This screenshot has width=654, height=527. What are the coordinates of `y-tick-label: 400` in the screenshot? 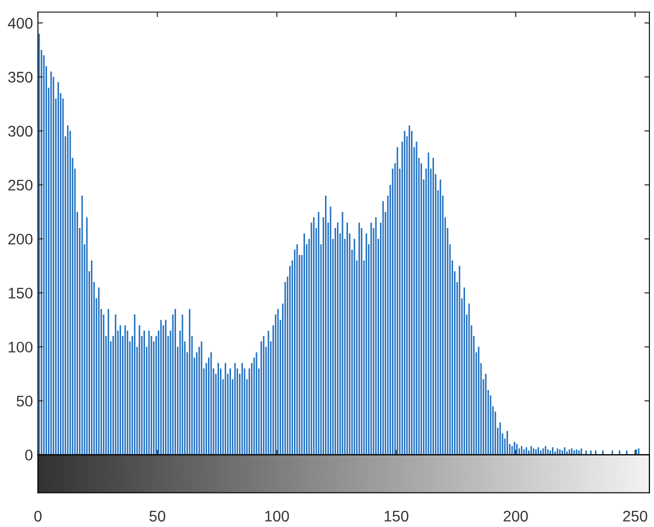 It's located at (20, 23).